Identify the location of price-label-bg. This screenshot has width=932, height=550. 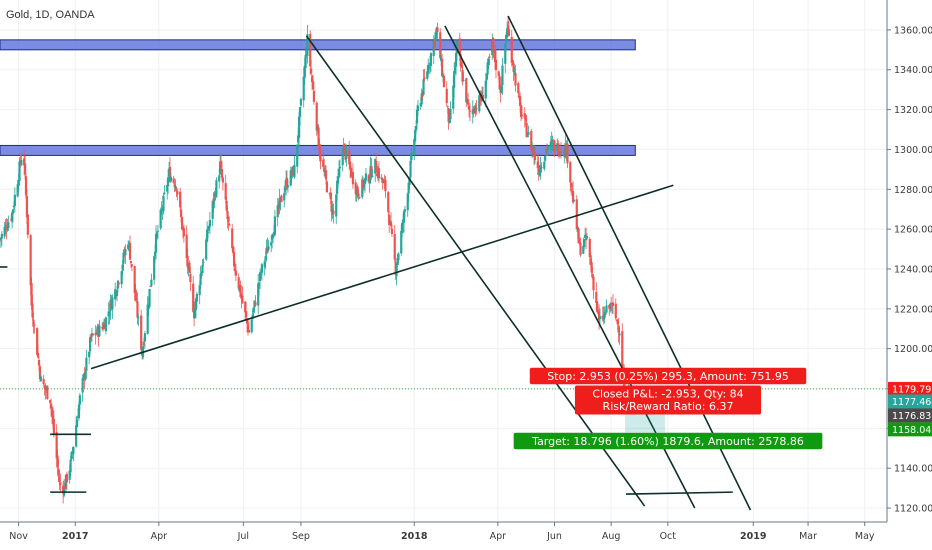
(910, 388).